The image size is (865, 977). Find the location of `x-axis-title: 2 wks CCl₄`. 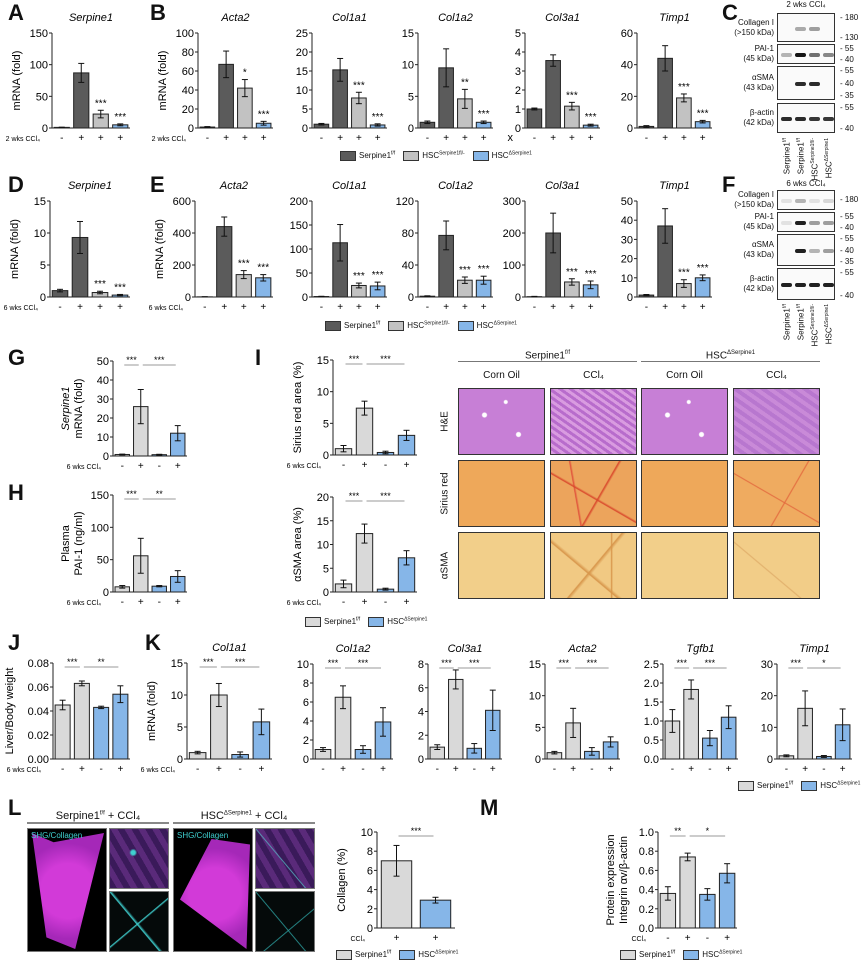

x-axis-title: 2 wks CCl₄ is located at coordinates (169, 139).